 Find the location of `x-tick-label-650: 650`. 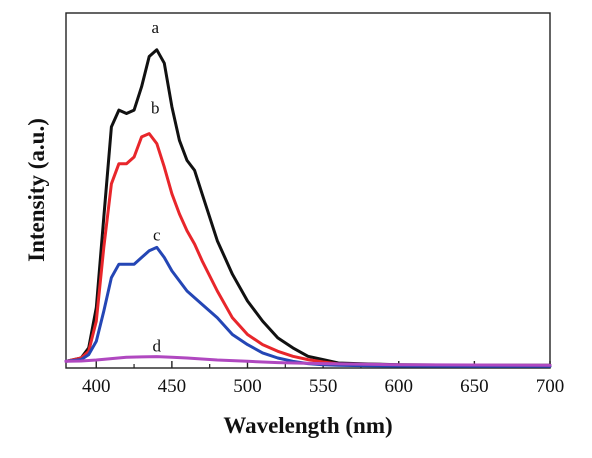

x-tick-label-650: 650 is located at coordinates (474, 386).